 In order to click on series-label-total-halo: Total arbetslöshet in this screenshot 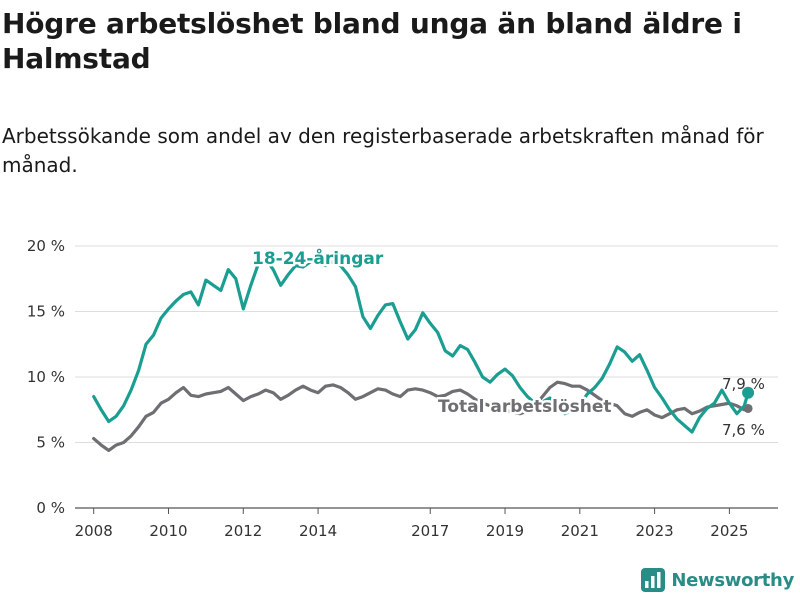, I will do `click(525, 407)`.